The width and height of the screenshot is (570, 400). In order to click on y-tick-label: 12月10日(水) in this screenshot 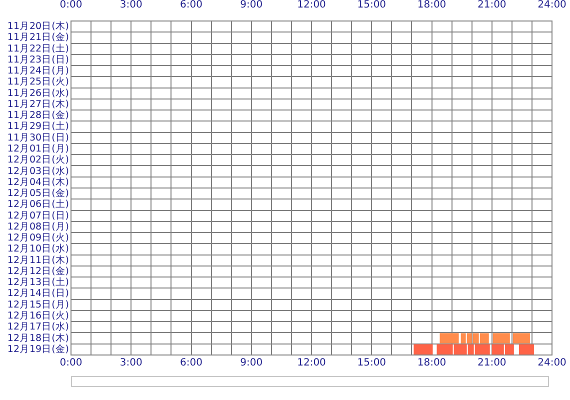, I will do `click(38, 248)`.